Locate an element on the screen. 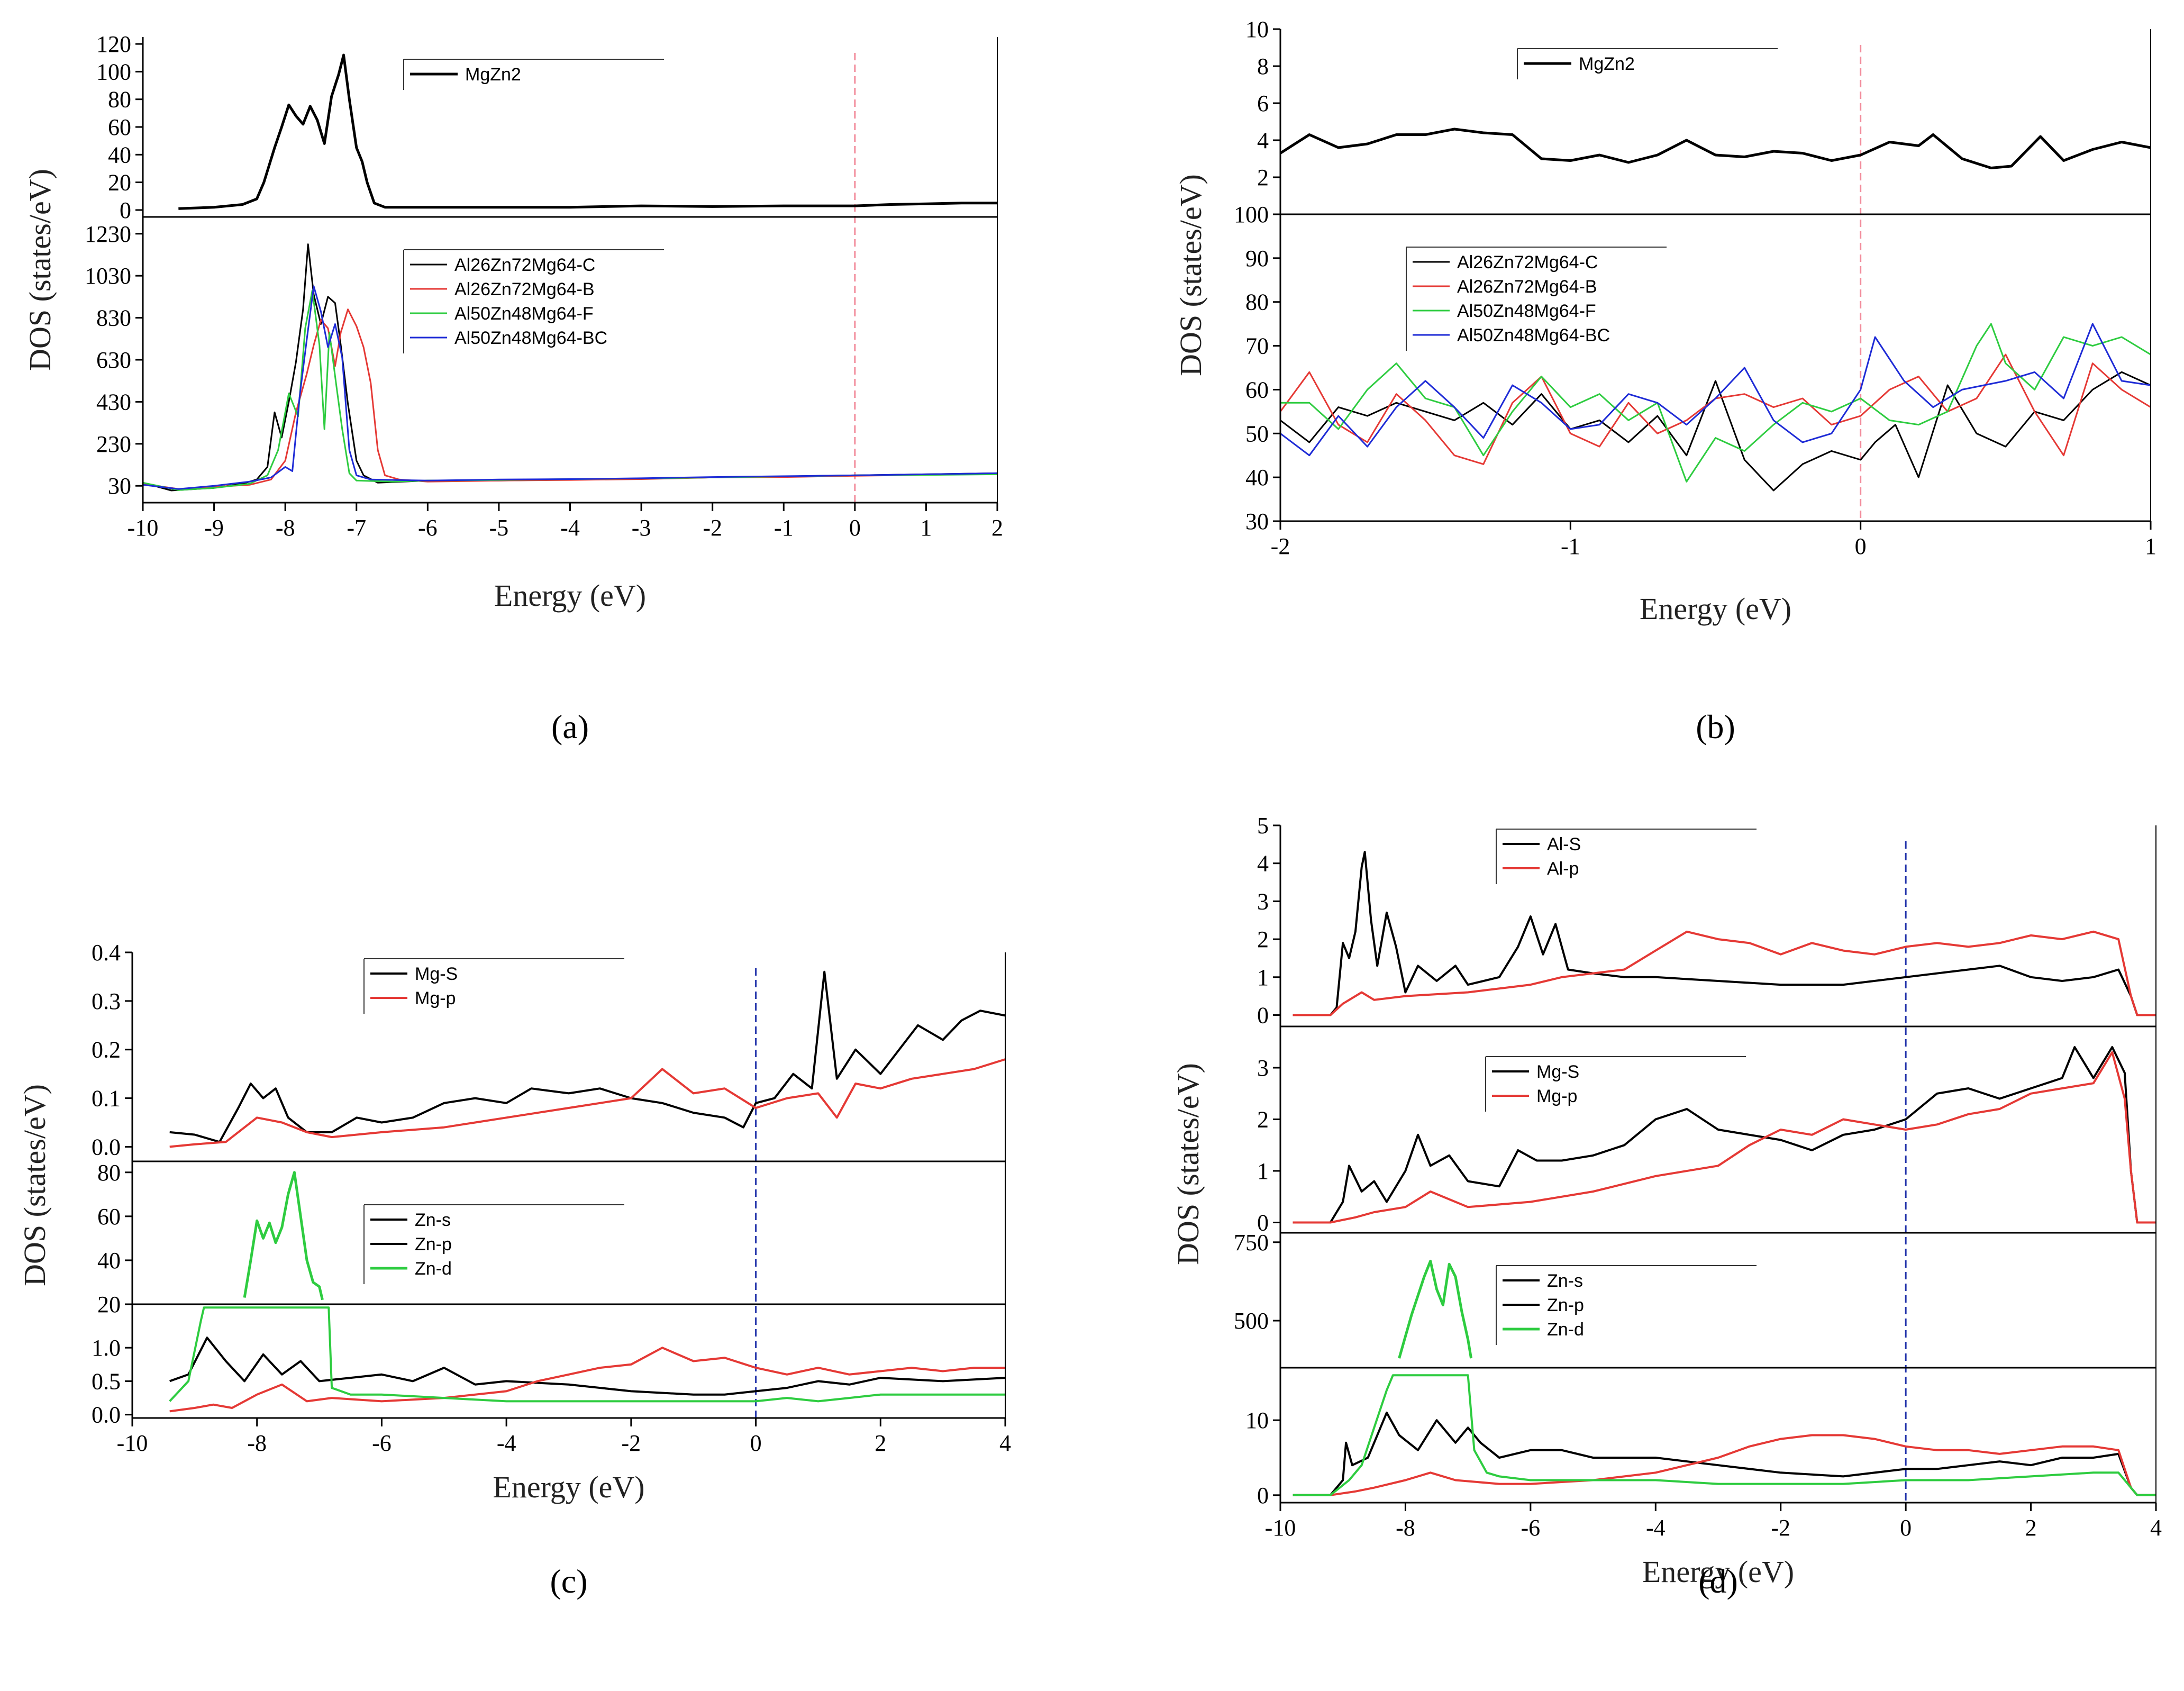 This screenshot has width=2184, height=1691. legend-label: Al-S is located at coordinates (1564, 844).